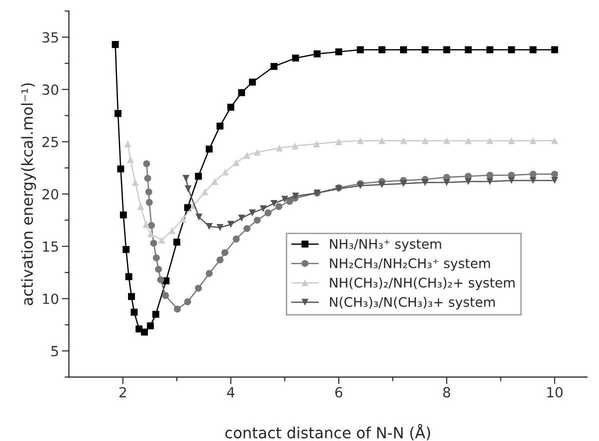 Image resolution: width=599 pixels, height=441 pixels. Describe the element at coordinates (50, 89) in the screenshot. I see `y-tick-label: 30` at that location.